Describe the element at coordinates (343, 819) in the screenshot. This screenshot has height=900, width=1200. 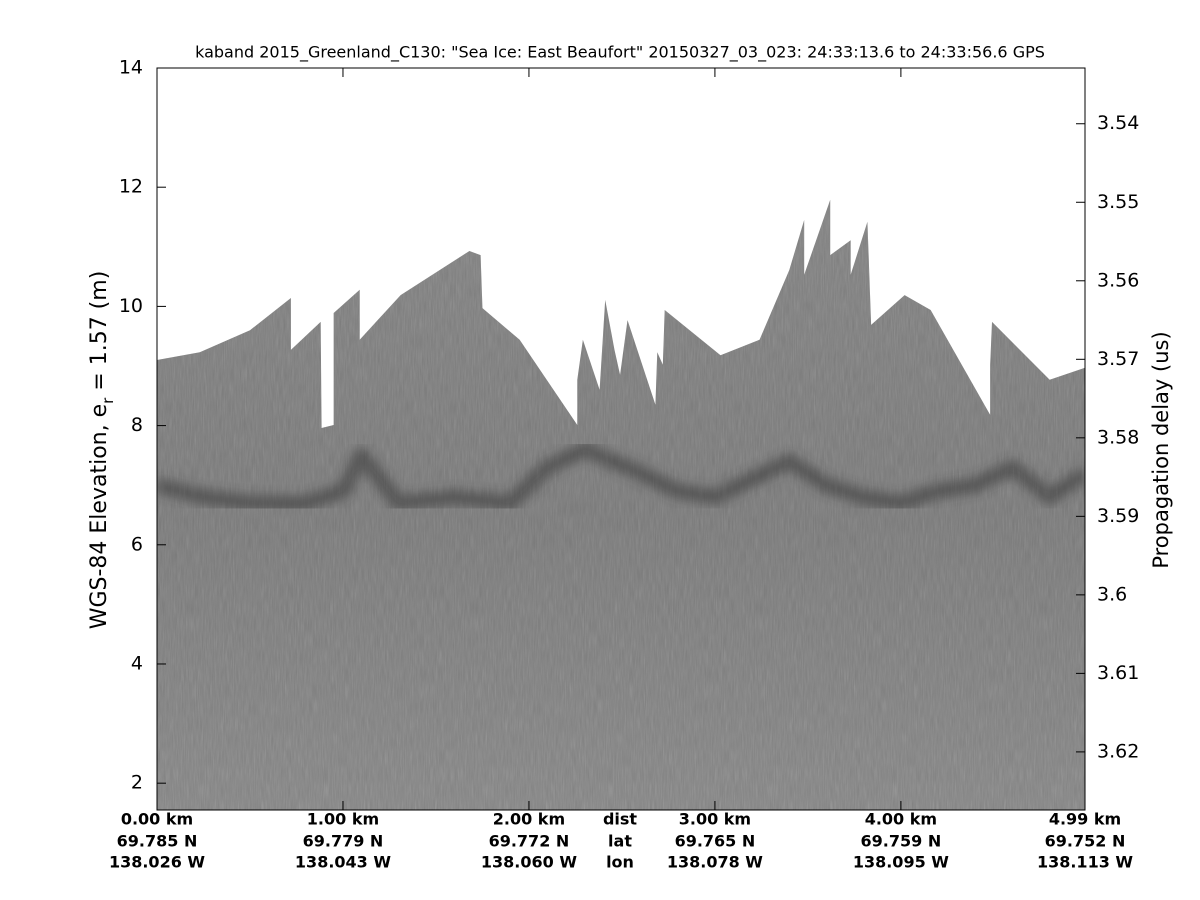
I see `x-tick-label: 1.00 km` at that location.